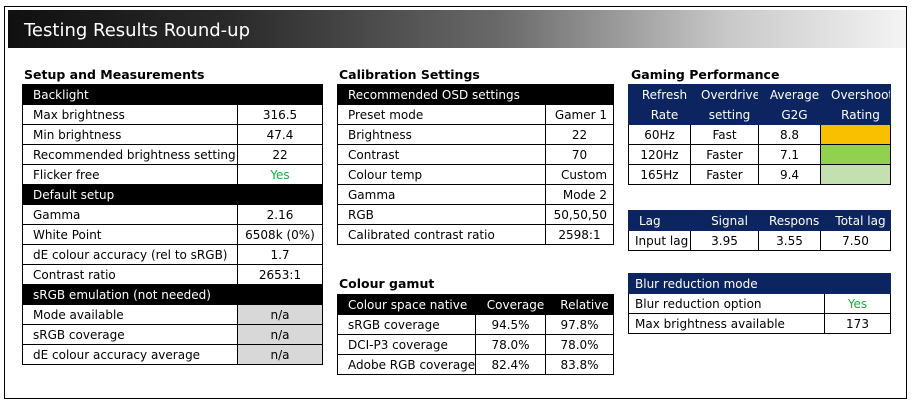  Describe the element at coordinates (510, 344) in the screenshot. I see `coverage-value: 78.0%` at that location.